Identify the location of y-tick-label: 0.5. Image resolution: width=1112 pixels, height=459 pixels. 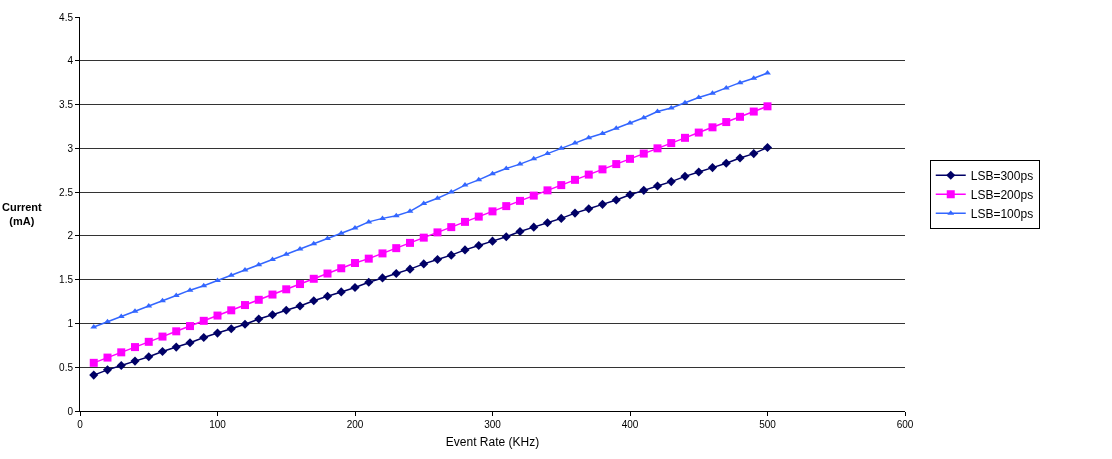
(66, 367).